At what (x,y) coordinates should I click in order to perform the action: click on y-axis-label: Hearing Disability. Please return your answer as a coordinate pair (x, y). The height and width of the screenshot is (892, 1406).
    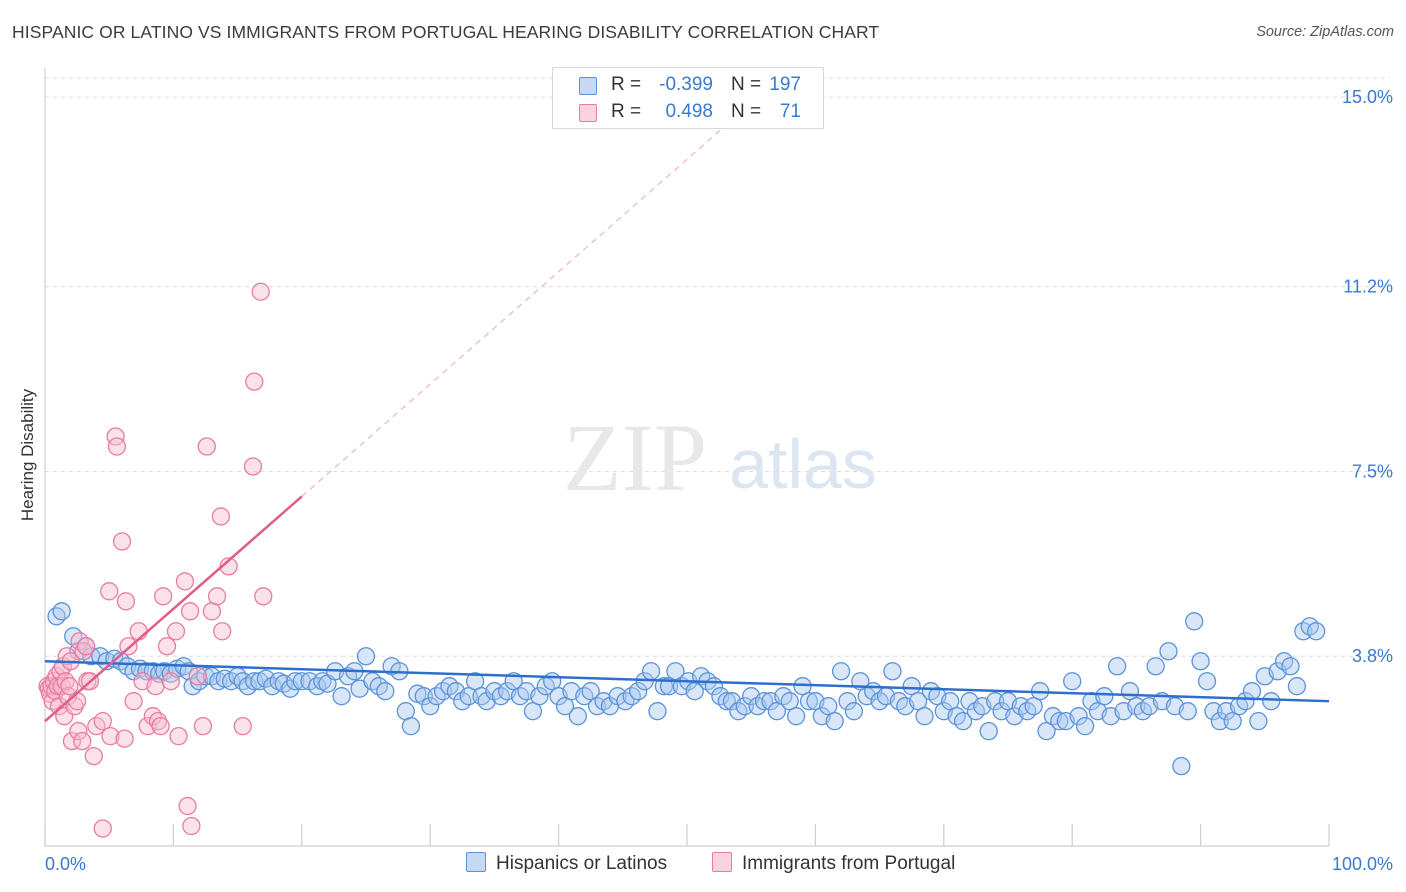
    Looking at the image, I should click on (27, 454).